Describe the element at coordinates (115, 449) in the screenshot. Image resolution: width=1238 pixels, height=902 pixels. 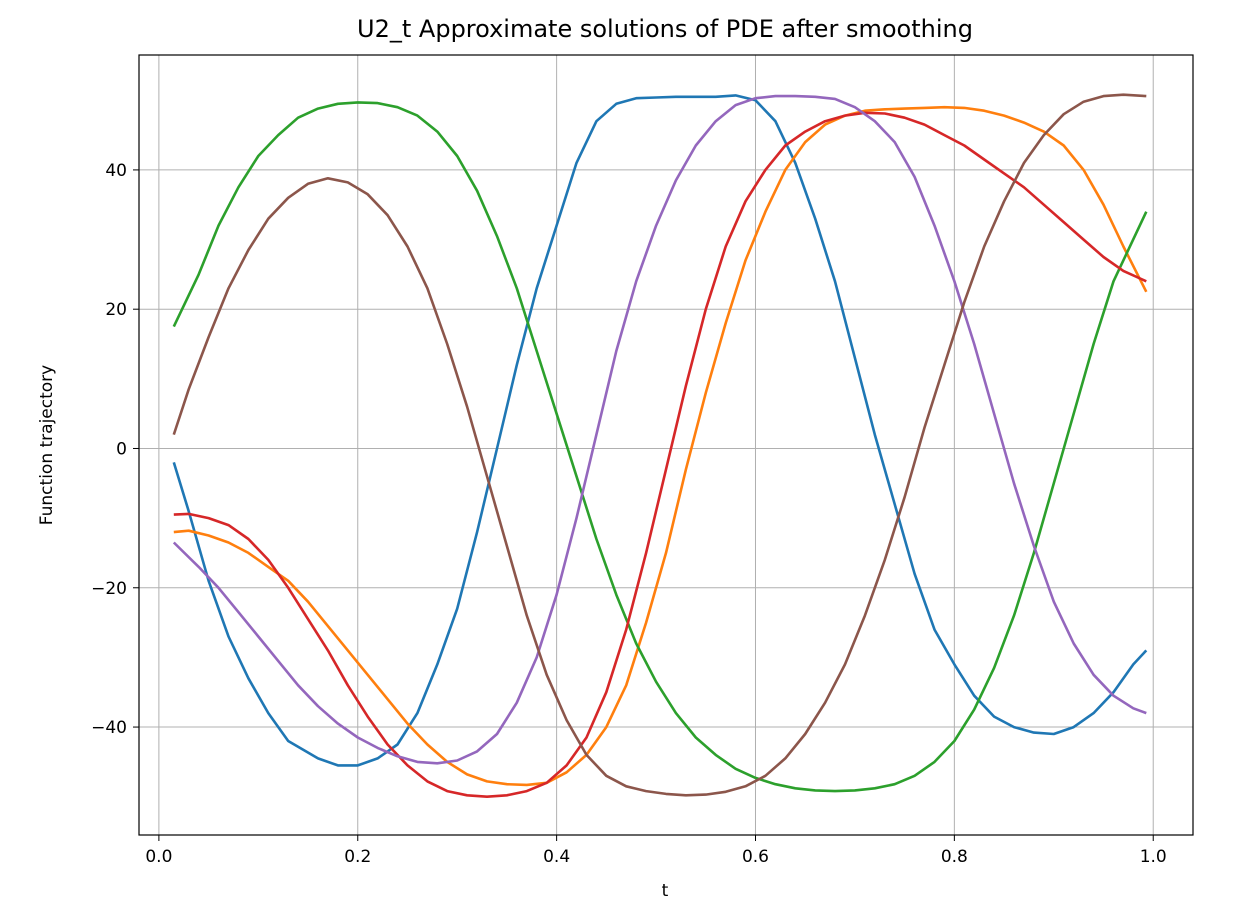
I see `y-axis-ticks: −40 −20 0 20 40` at that location.